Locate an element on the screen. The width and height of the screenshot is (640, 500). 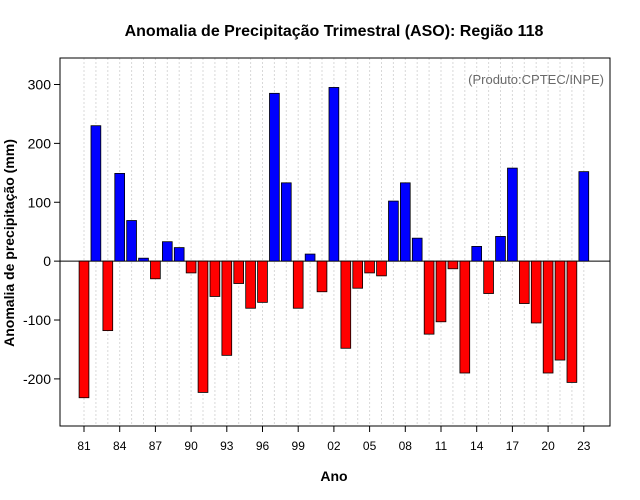
bar-2003 is located at coordinates (346, 304).